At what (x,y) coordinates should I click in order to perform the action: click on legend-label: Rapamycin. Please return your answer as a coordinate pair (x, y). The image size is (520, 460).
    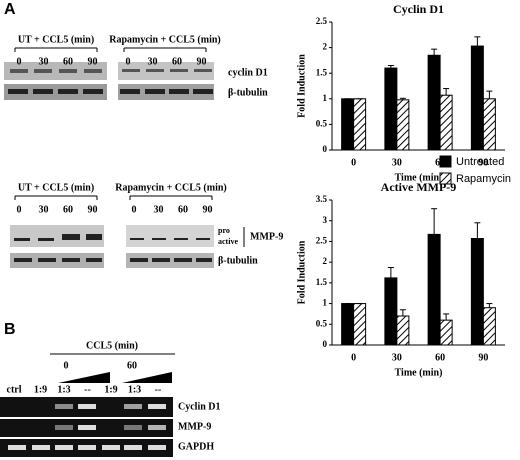
    Looking at the image, I should click on (483, 179).